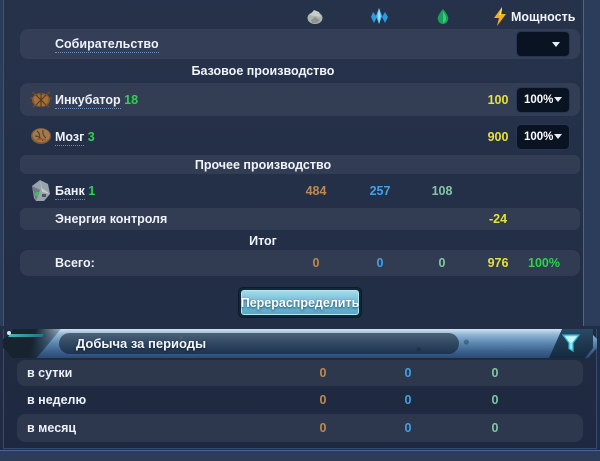  What do you see at coordinates (316, 263) in the screenshot?
I see `total-ore-value: 0` at bounding box center [316, 263].